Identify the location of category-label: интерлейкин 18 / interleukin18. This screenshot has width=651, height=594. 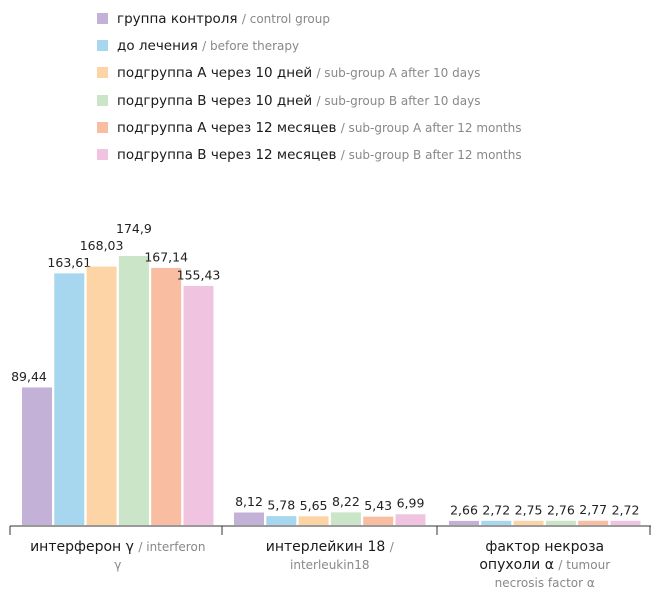
(330, 556).